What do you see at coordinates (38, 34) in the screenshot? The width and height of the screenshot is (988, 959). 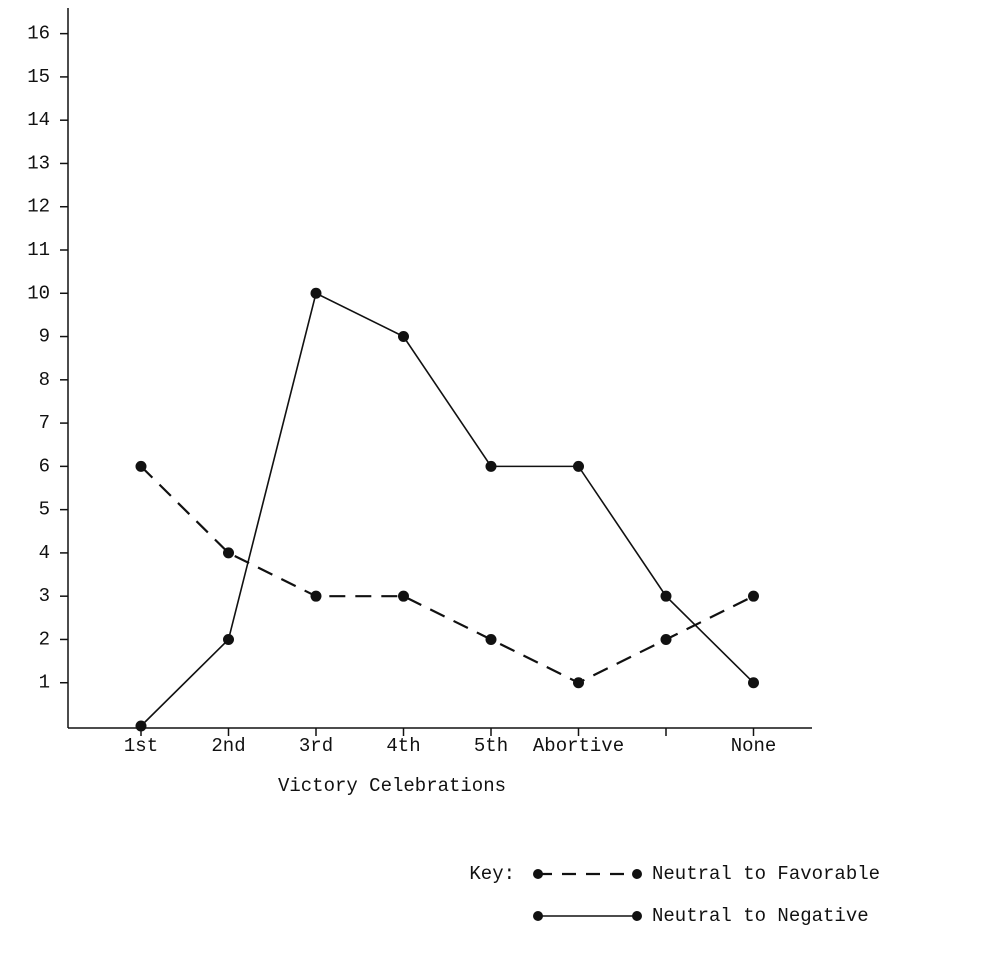 I see `y-tick-label: 16` at bounding box center [38, 34].